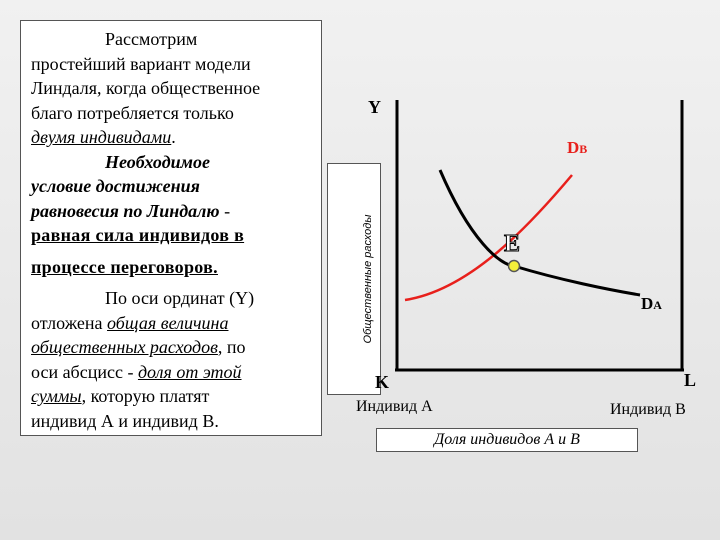  Describe the element at coordinates (141, 63) in the screenshot. I see `text-line: простейший вариант модели` at that location.